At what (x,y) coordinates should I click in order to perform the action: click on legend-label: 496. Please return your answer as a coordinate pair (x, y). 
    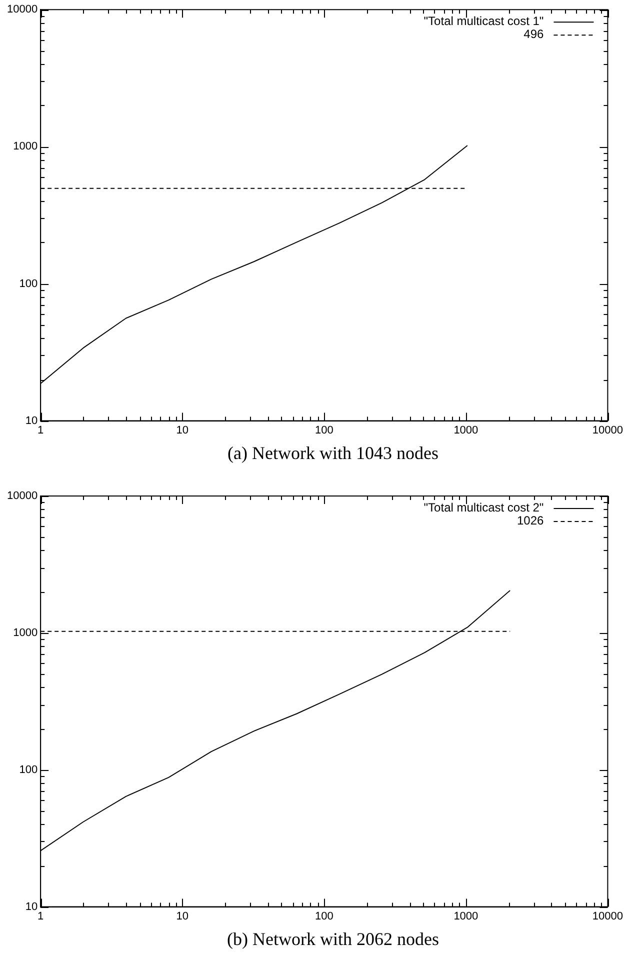
    Looking at the image, I should click on (534, 33).